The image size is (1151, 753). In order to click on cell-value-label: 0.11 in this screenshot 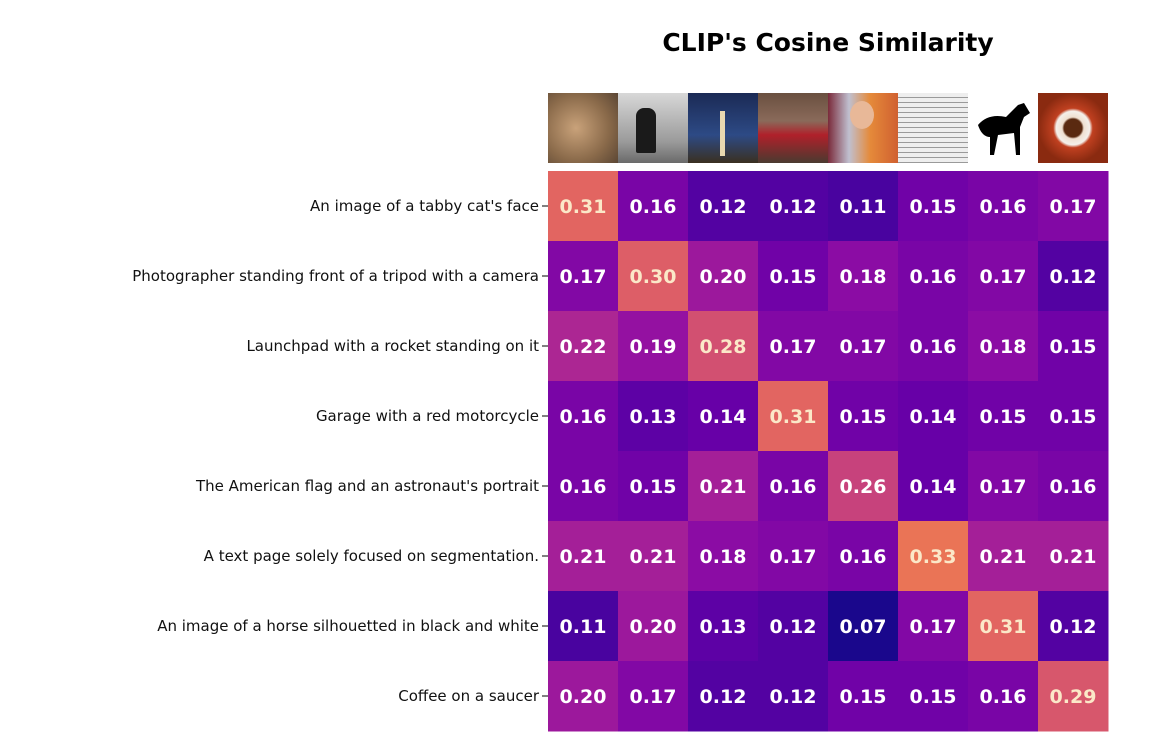, I will do `click(583, 627)`.